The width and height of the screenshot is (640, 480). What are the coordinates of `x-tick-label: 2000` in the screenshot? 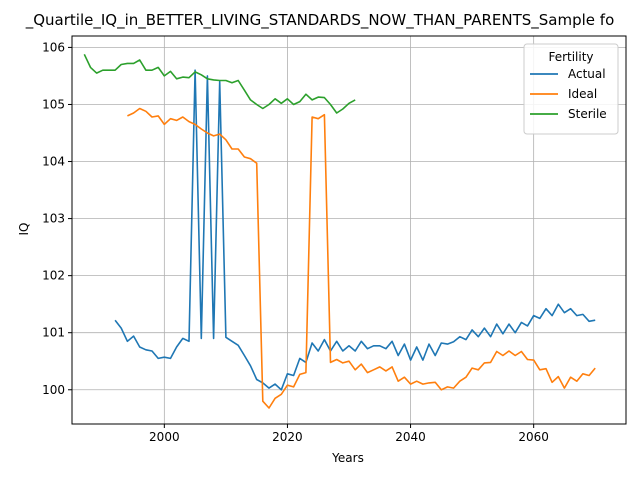 It's located at (164, 437).